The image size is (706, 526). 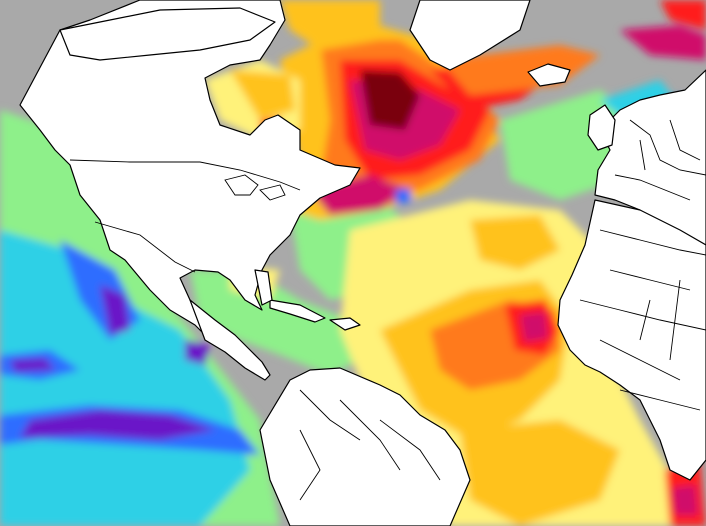 I want to click on pacific-cold-strong-west, so click(x=32, y=365).